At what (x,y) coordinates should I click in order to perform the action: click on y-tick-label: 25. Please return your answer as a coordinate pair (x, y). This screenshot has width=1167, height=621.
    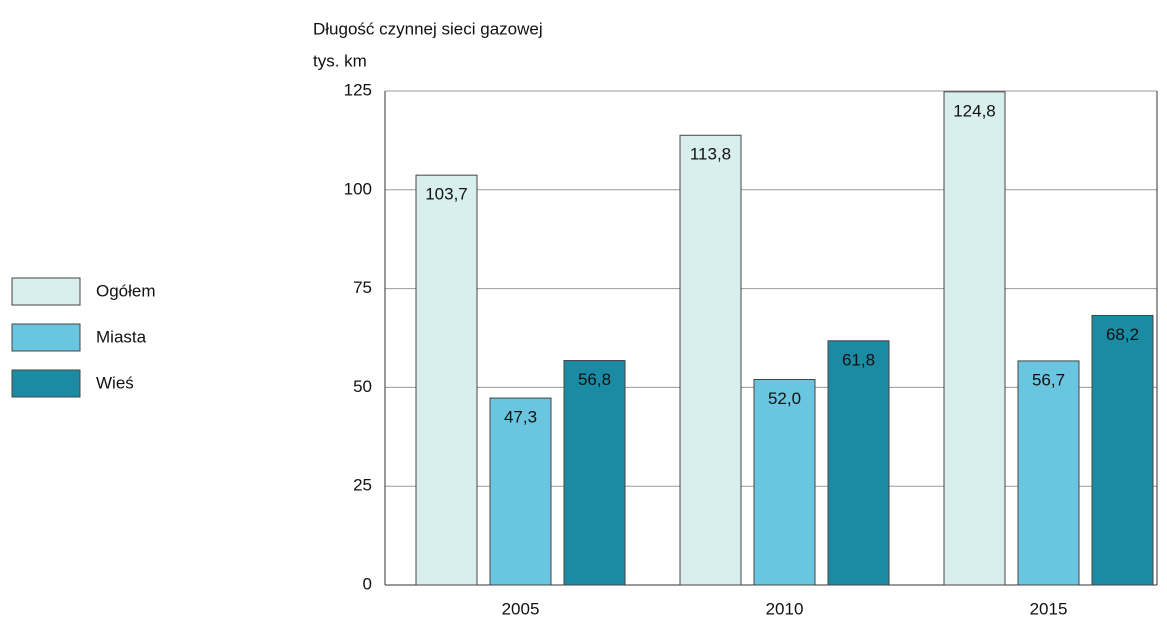
    Looking at the image, I should click on (362, 485).